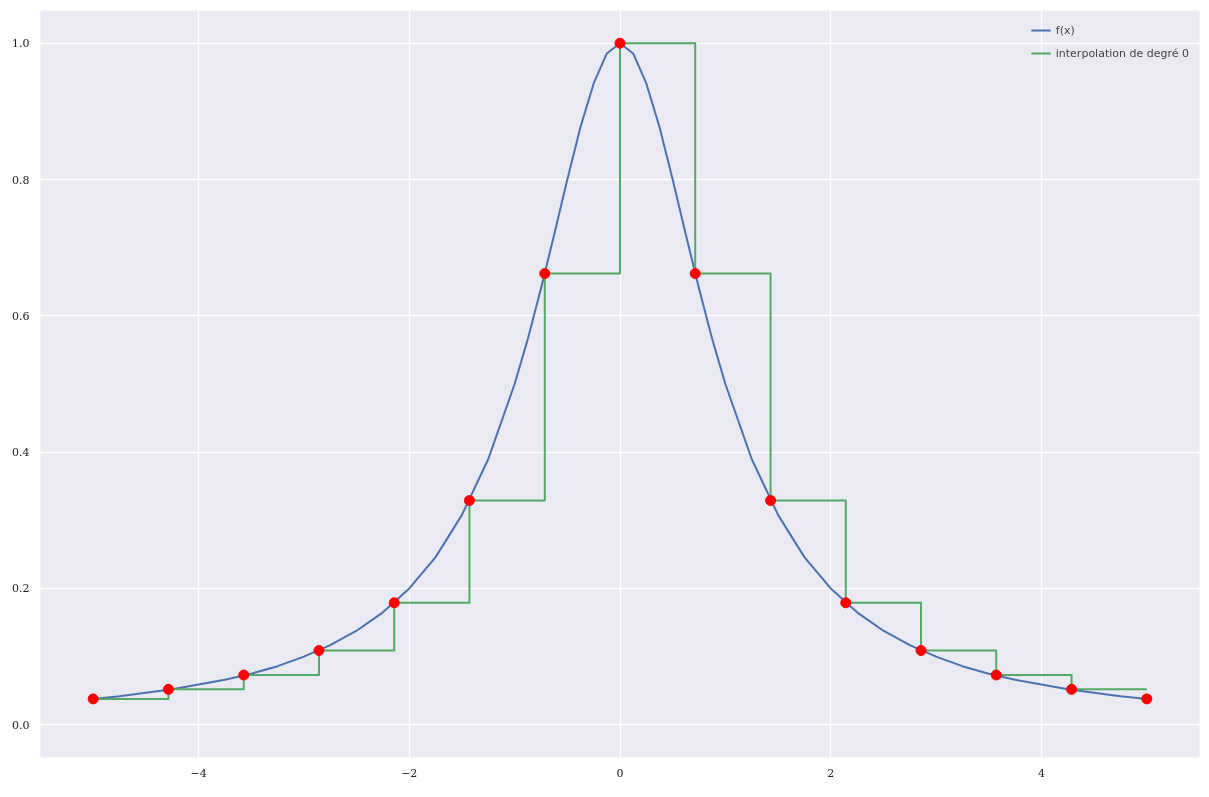 This screenshot has width=1209, height=797. What do you see at coordinates (198, 773) in the screenshot?
I see `x-tick-label: −4` at bounding box center [198, 773].